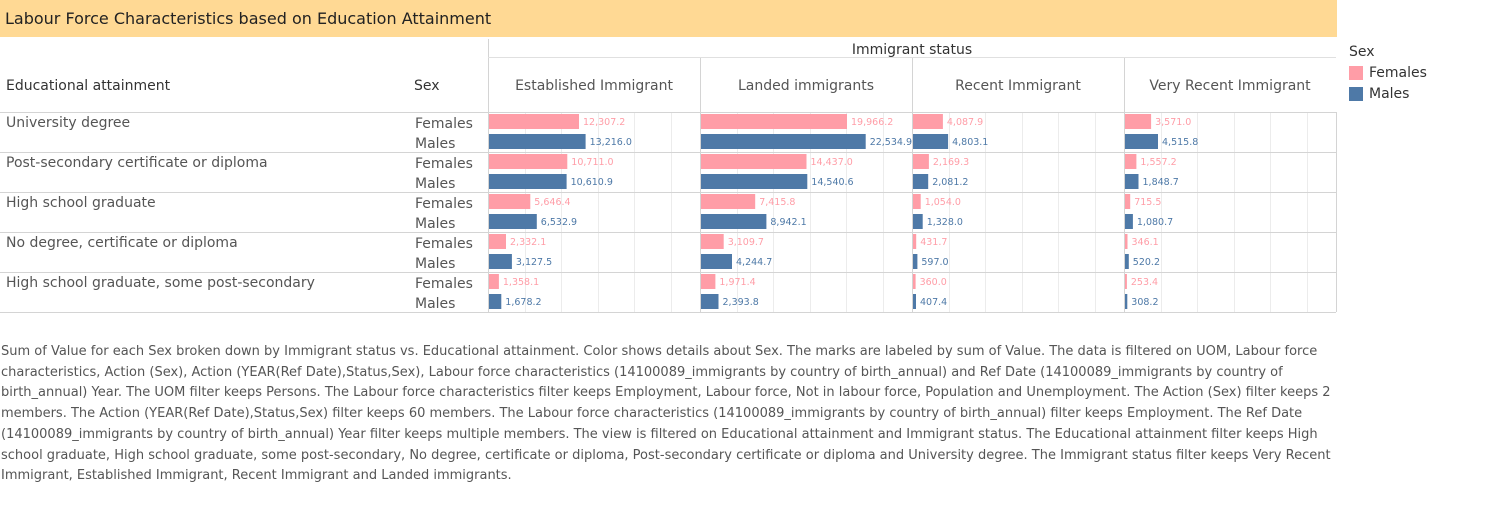 This screenshot has height=510, width=1488. I want to click on value-label-high-school-graduate-some-post-secondary-landed-immigrants-males: 2,393.8, so click(741, 302).